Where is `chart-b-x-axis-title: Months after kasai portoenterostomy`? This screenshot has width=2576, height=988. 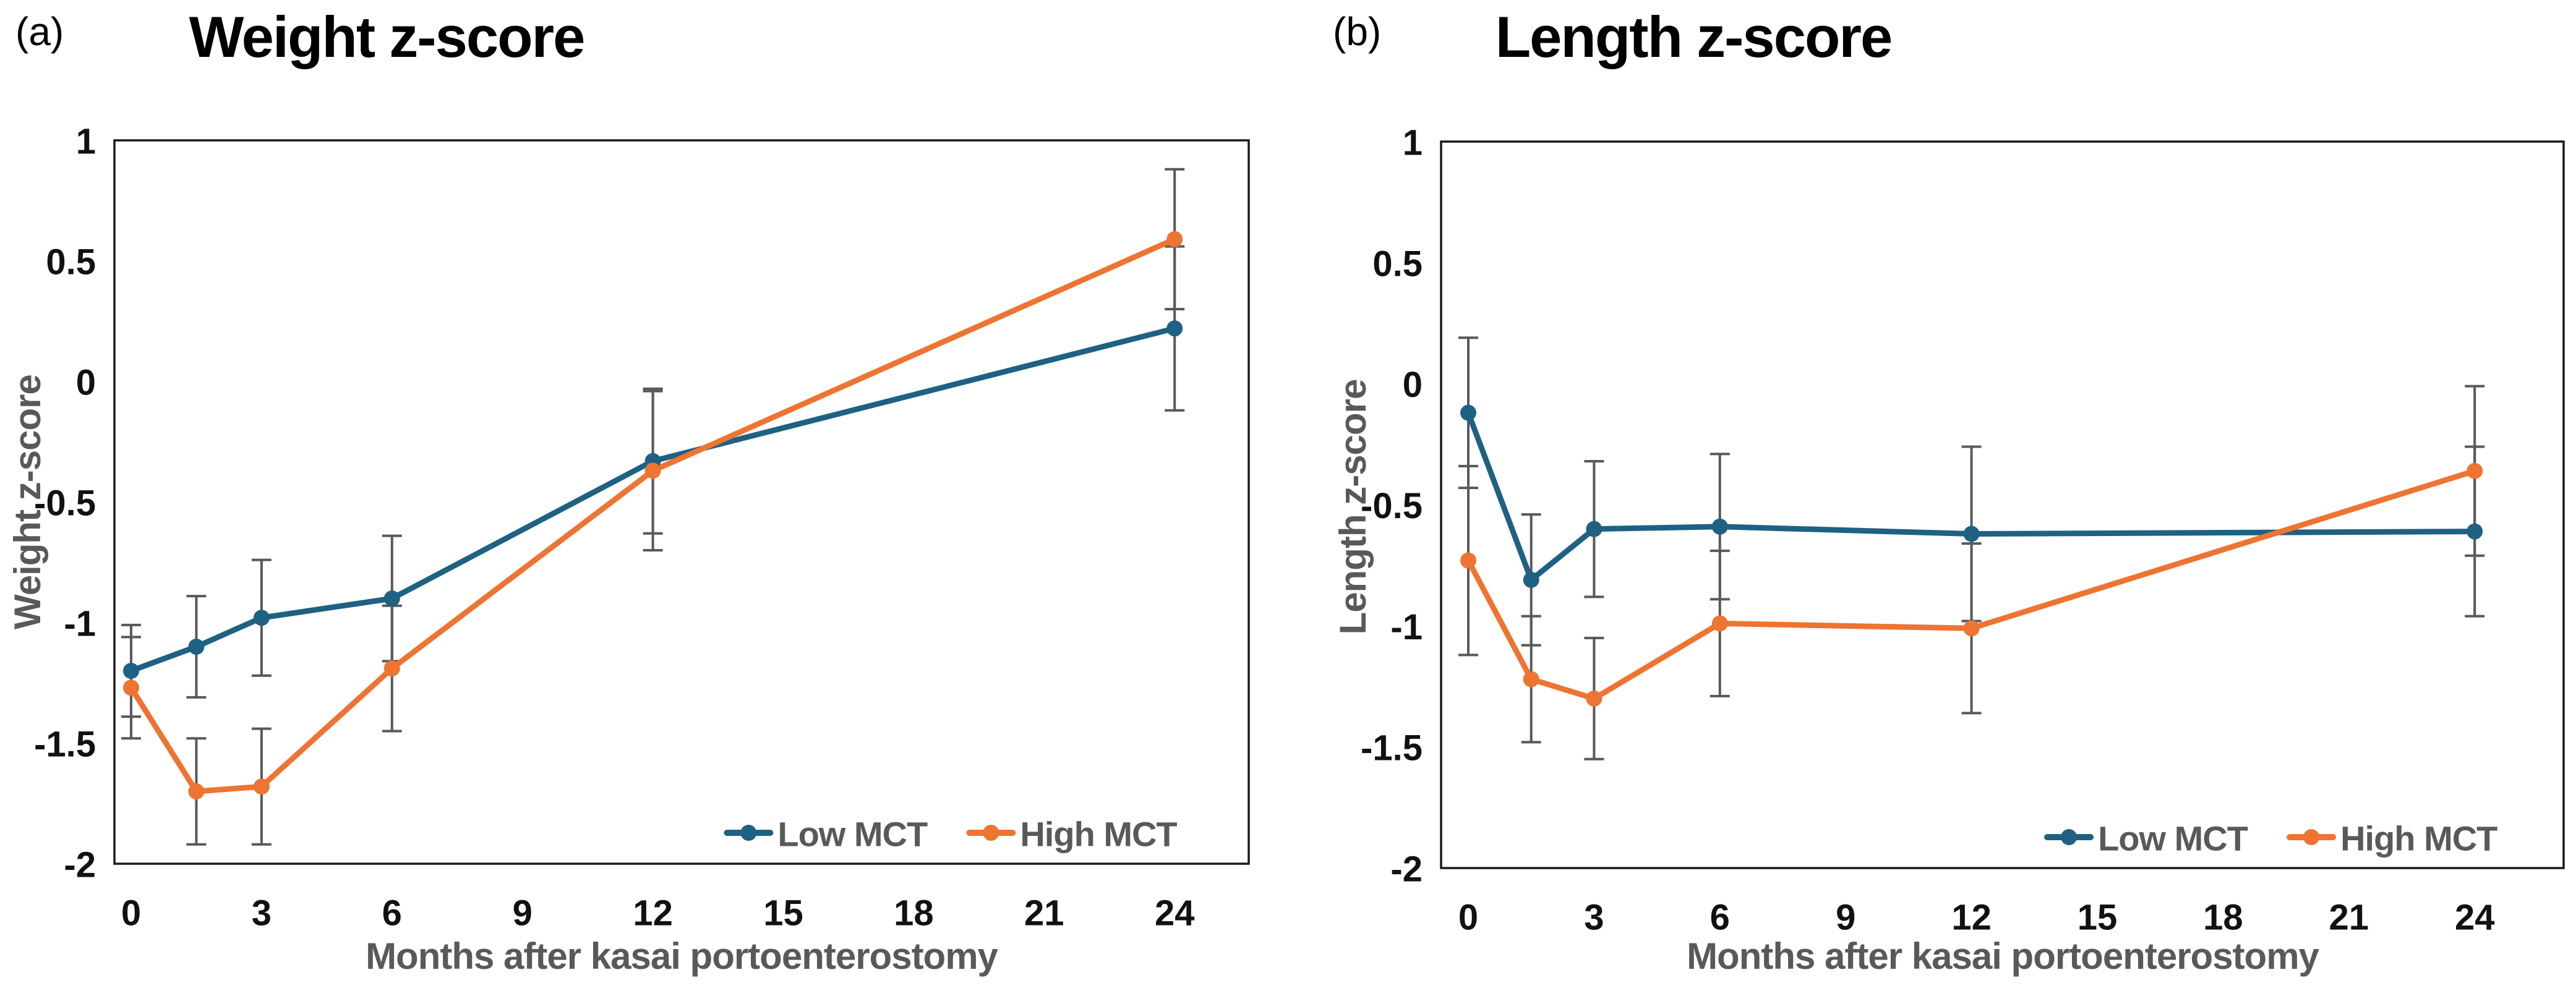
chart-b-x-axis-title: Months after kasai portoenterostomy is located at coordinates (2003, 956).